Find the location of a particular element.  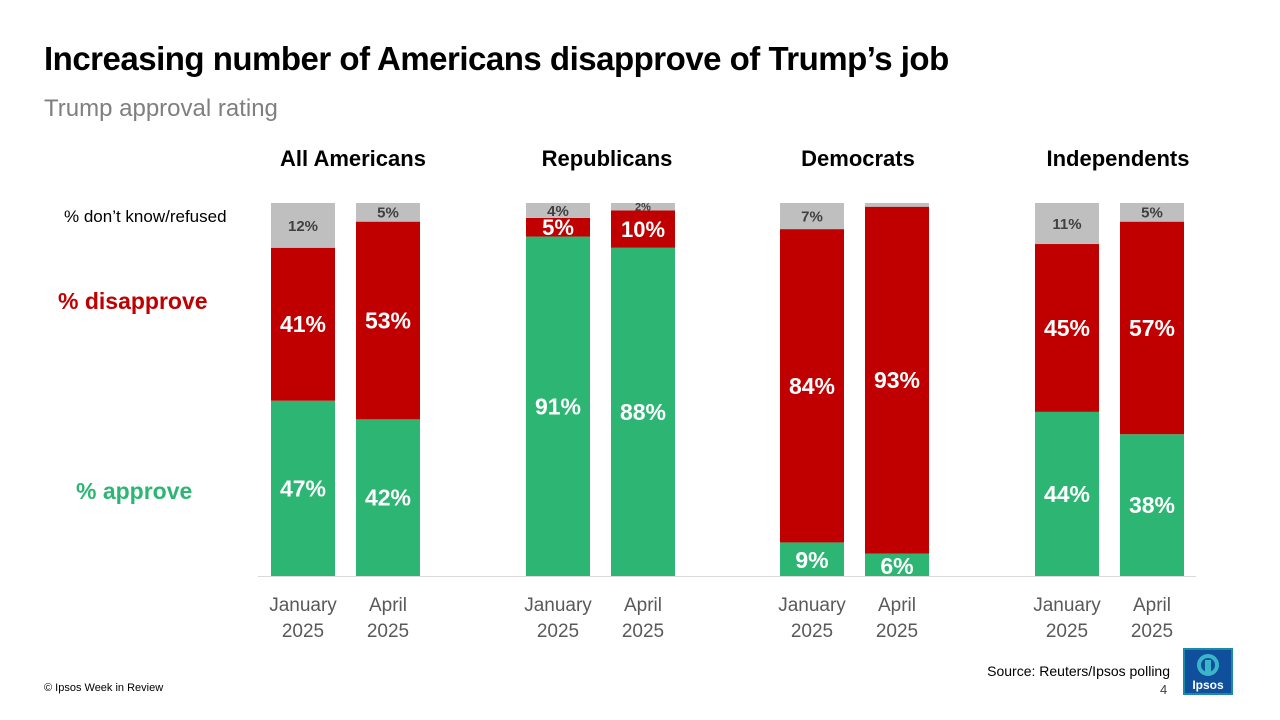

tick-label-month-all-americans-1: April is located at coordinates (388, 605).